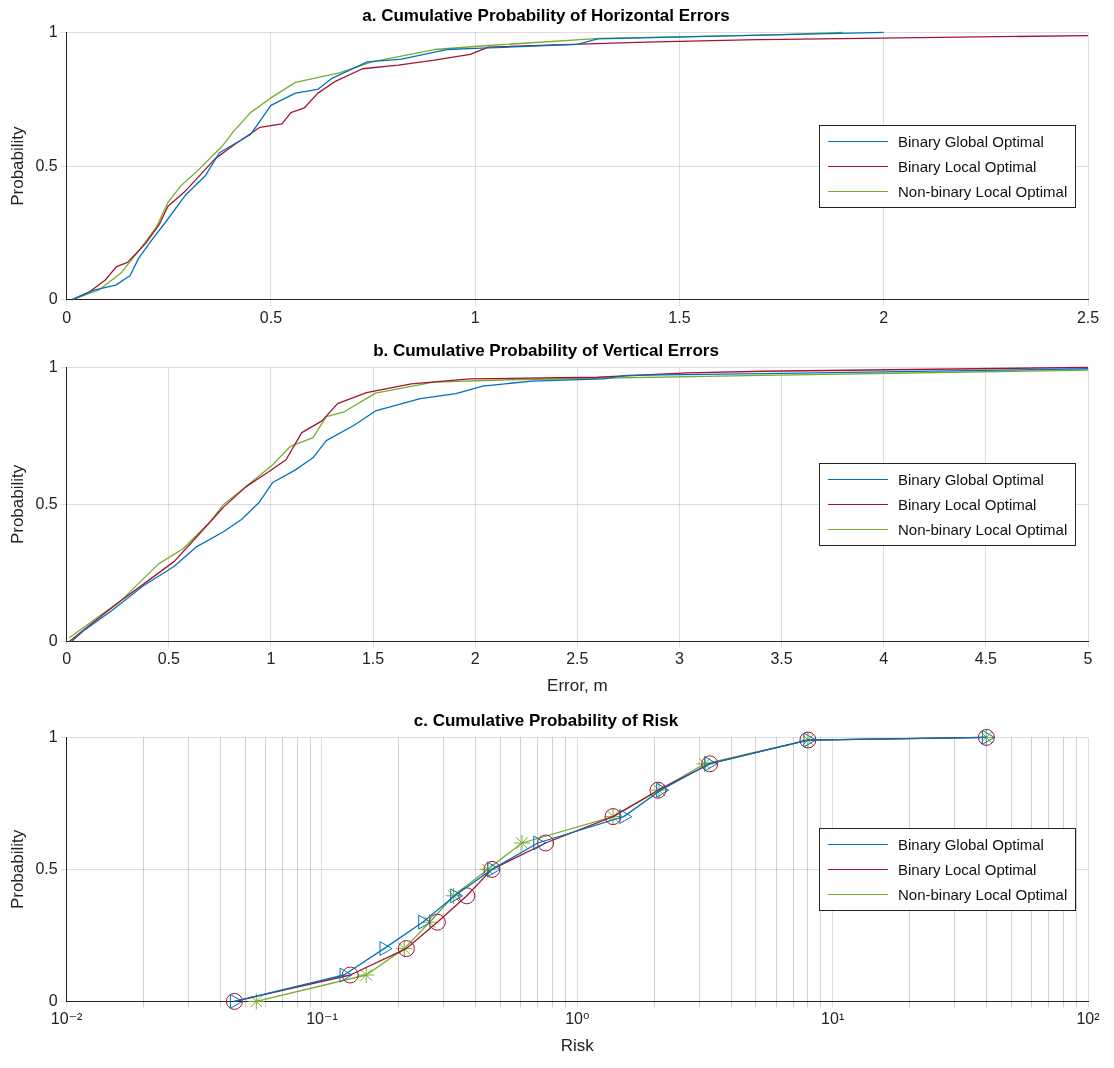 This screenshot has height=1068, width=1114. Describe the element at coordinates (1088, 659) in the screenshot. I see `x-tick-label: 5` at that location.